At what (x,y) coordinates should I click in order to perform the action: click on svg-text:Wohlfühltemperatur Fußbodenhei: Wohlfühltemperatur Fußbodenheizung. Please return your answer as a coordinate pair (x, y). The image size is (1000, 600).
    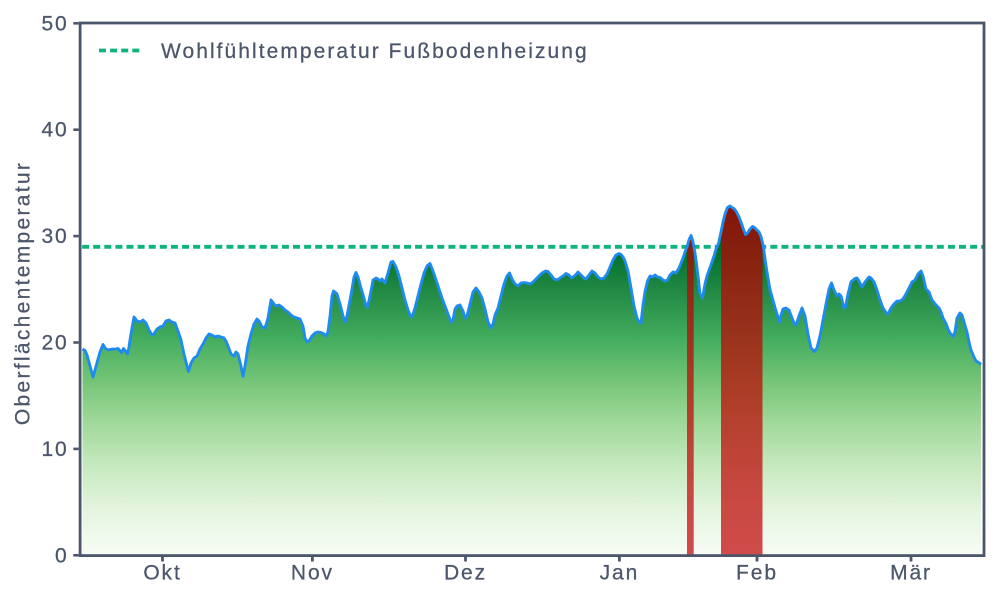
    Looking at the image, I should click on (375, 51).